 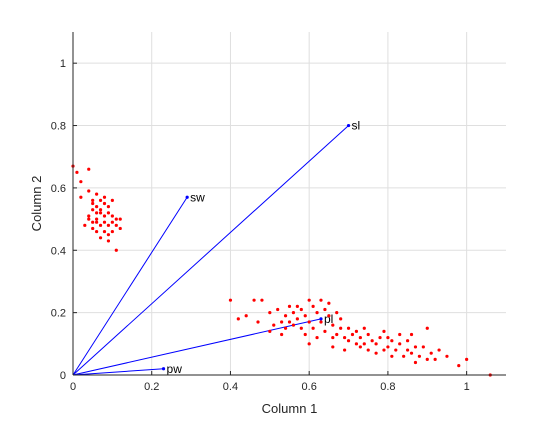 What do you see at coordinates (230, 387) in the screenshot?
I see `x-tick-label: 0.4` at bounding box center [230, 387].